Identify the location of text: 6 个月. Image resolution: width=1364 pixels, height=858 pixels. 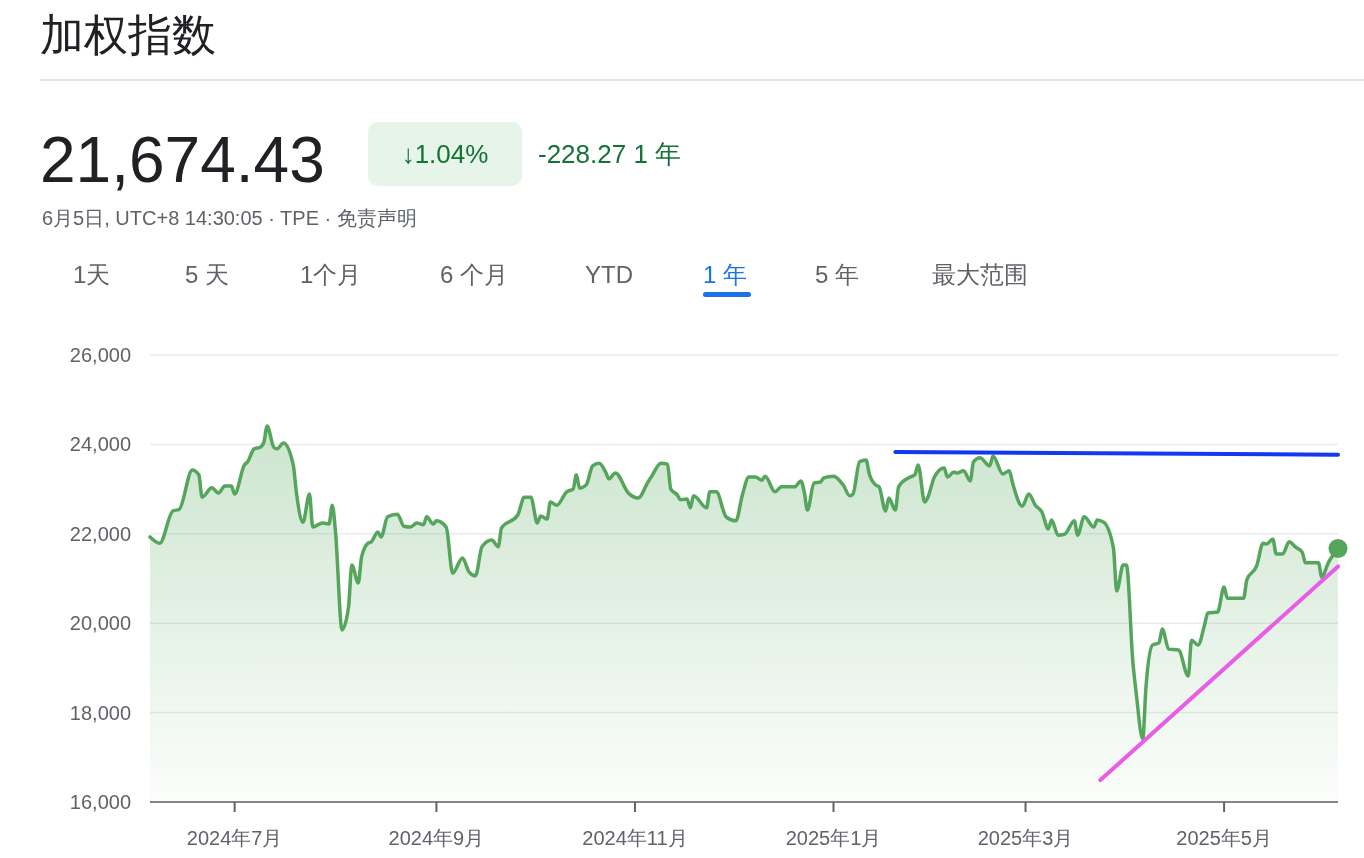
(474, 274).